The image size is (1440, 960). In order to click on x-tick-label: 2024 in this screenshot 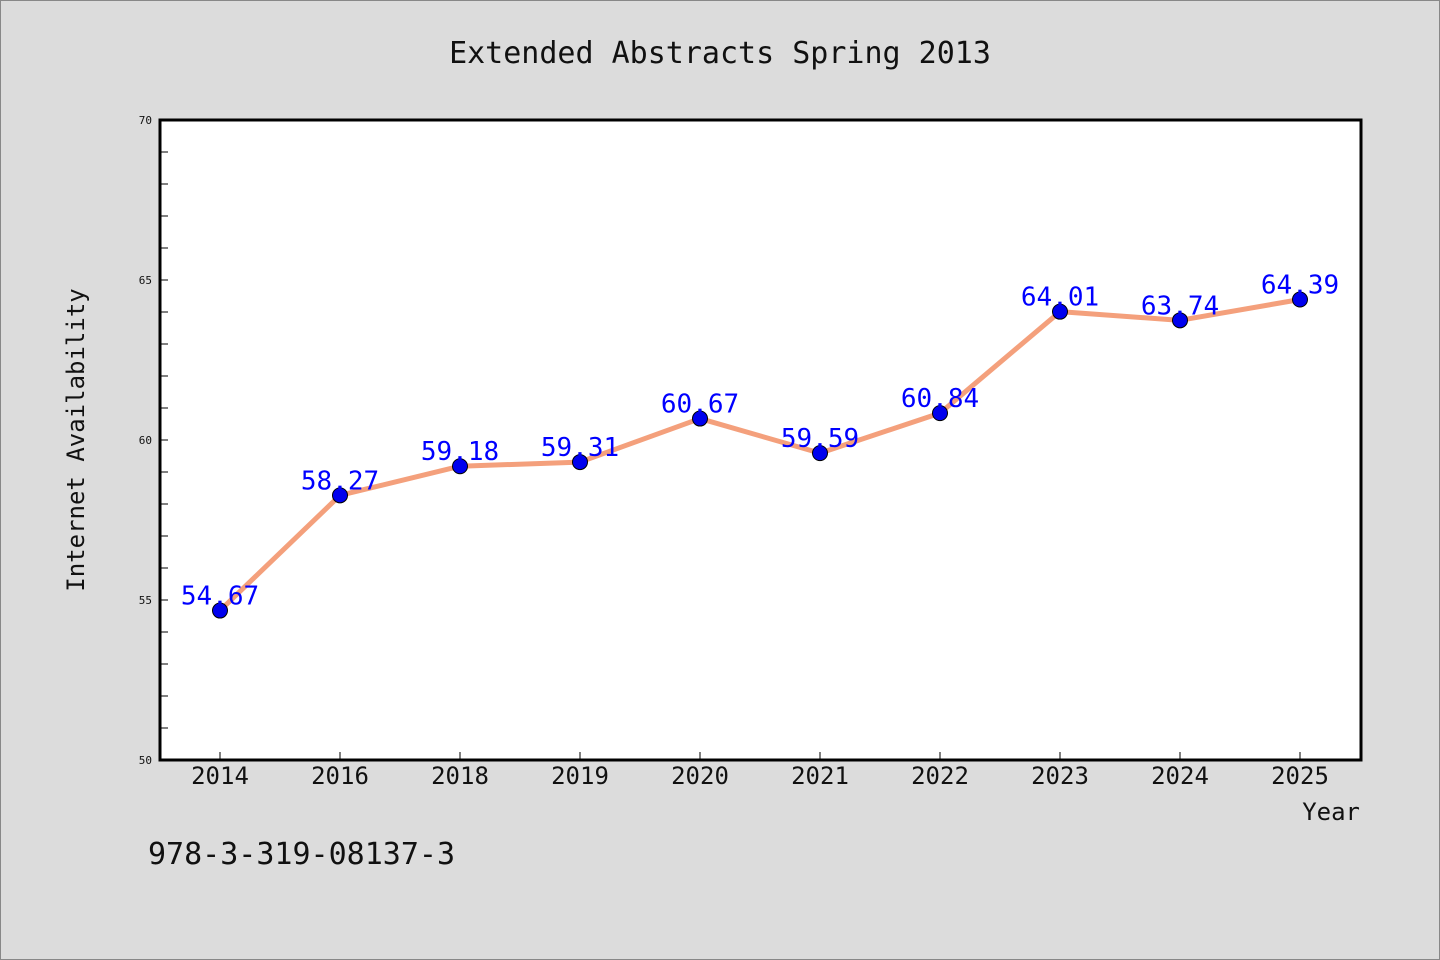, I will do `click(1180, 776)`.